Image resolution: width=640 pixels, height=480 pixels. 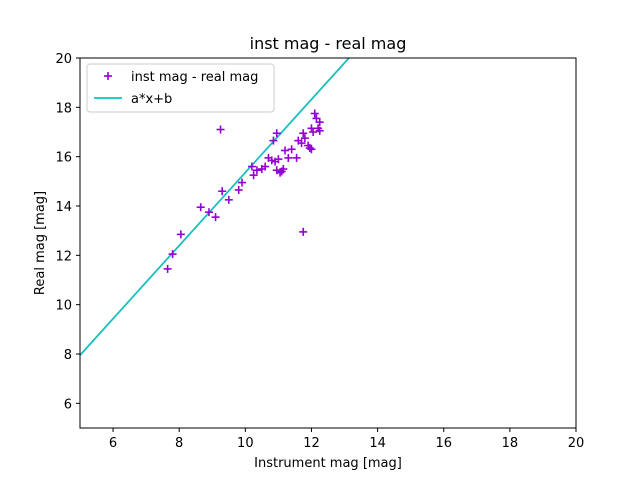 I want to click on y-axis-label: Real mag [mag], so click(x=40, y=243).